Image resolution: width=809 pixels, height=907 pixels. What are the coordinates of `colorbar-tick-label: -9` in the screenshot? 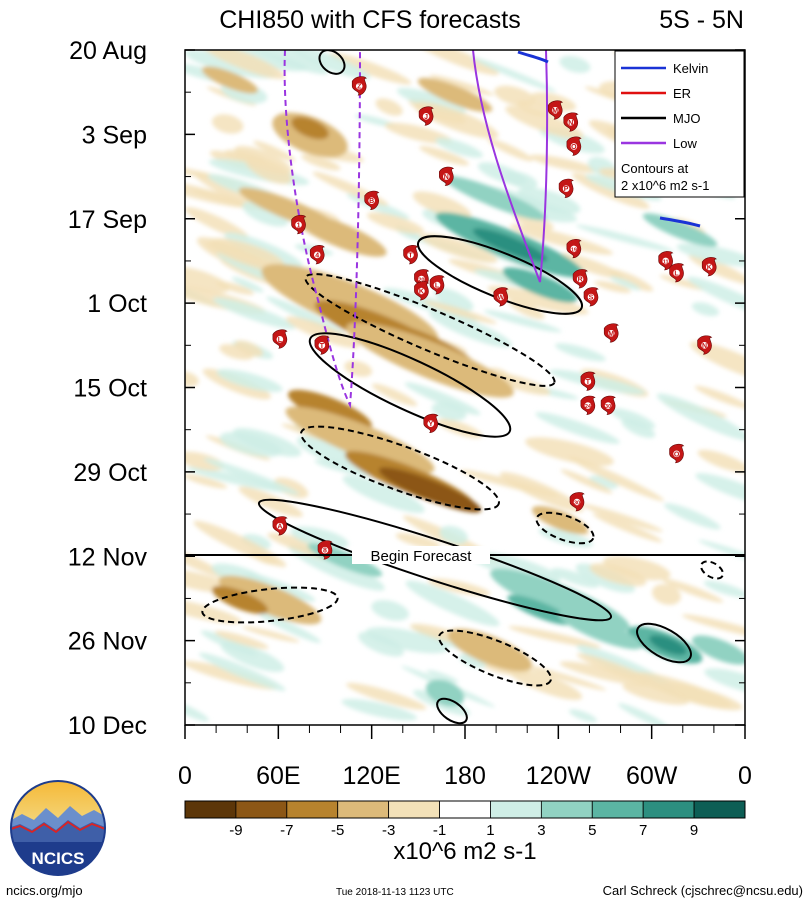 It's located at (235, 830).